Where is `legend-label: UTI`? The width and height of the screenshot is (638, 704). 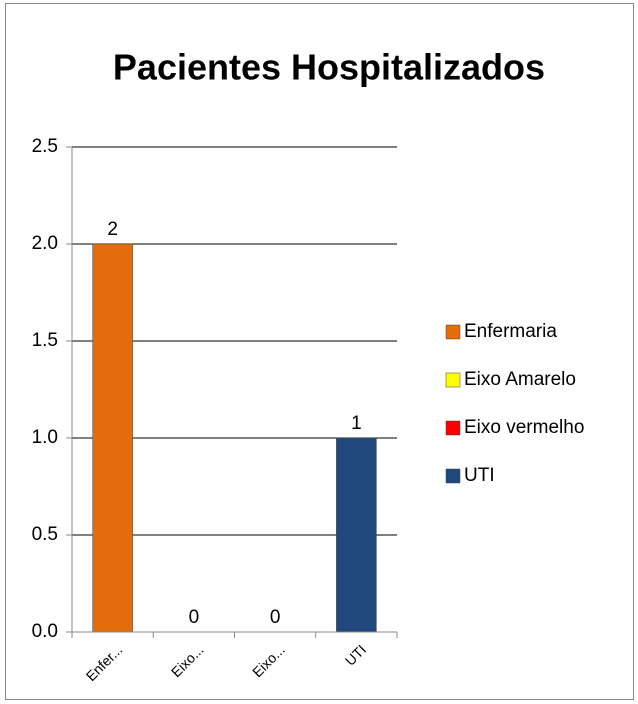 legend-label: UTI is located at coordinates (479, 475).